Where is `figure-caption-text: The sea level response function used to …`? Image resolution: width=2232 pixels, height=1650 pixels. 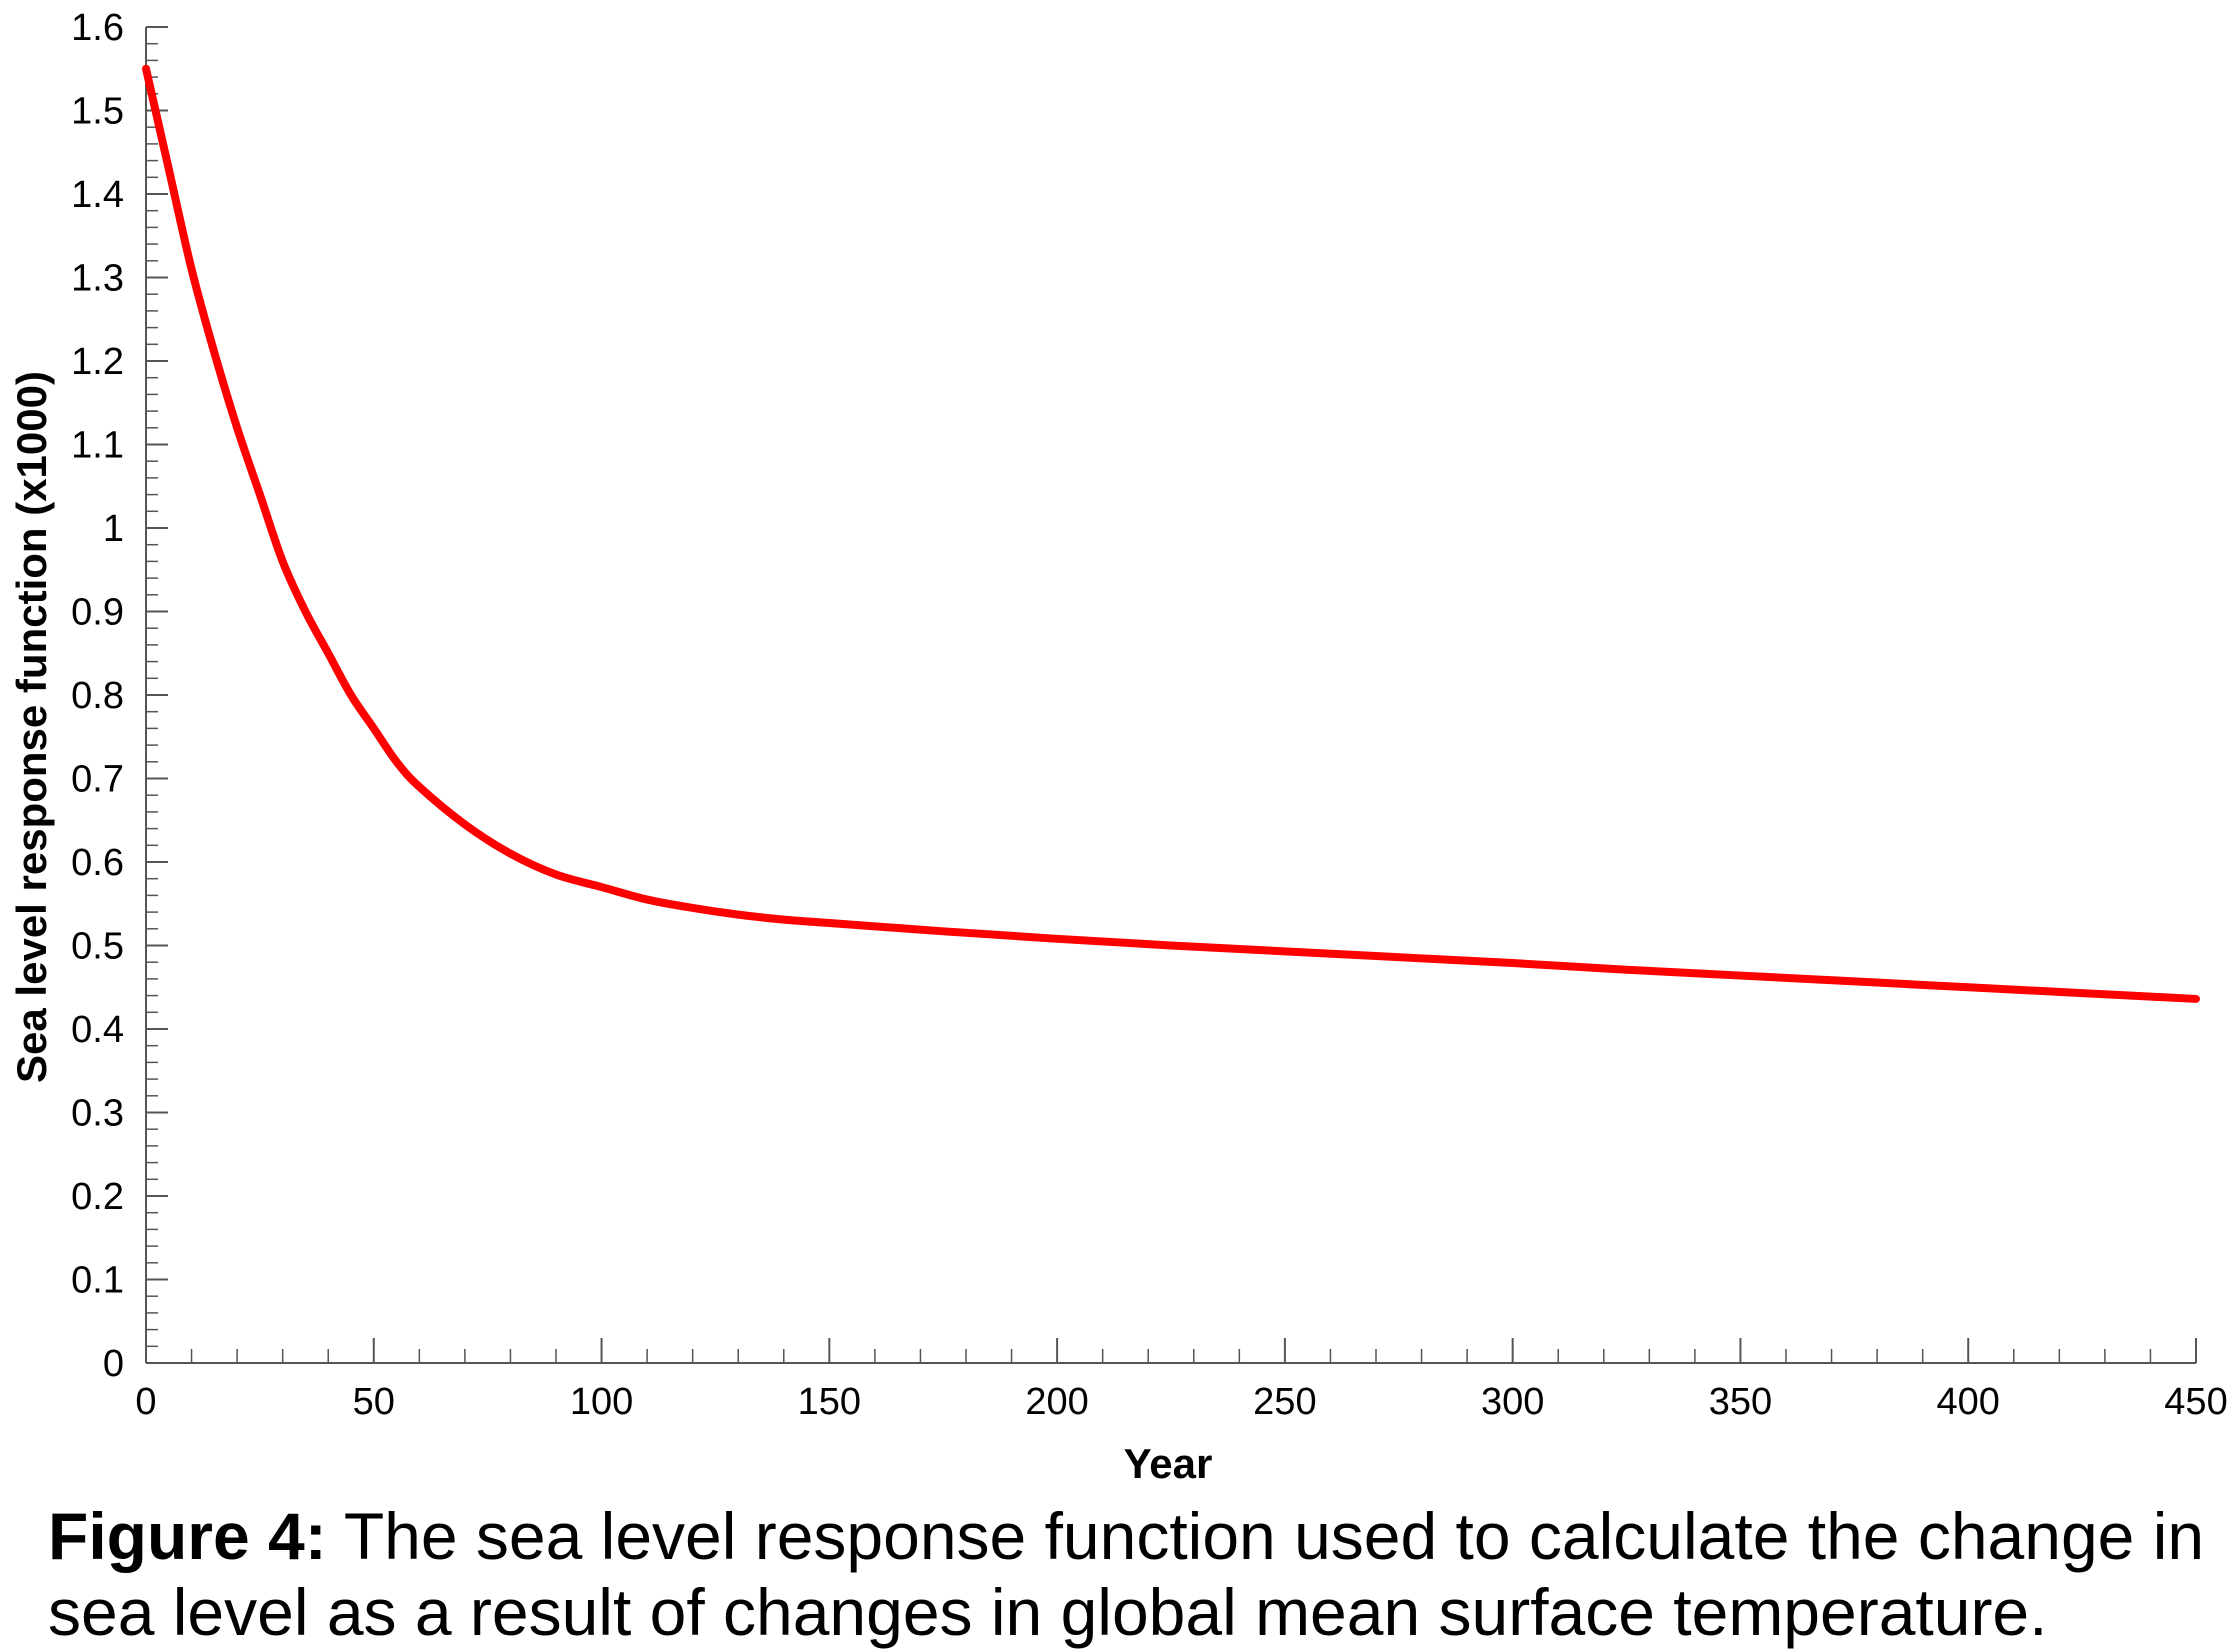 figure-caption-text: The sea level response function used to … is located at coordinates (1126, 1574).